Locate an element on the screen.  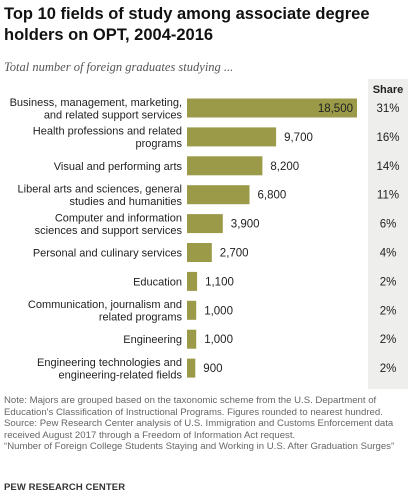
value-label: 6,800 is located at coordinates (272, 196).